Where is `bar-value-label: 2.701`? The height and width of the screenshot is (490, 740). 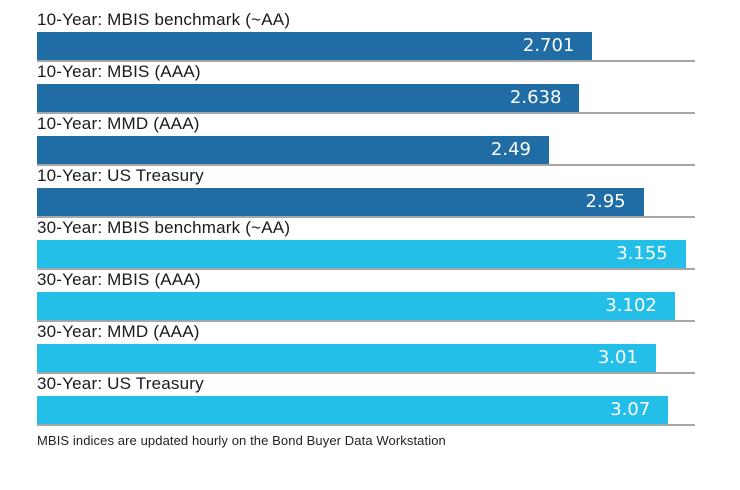 bar-value-label: 2.701 is located at coordinates (548, 45).